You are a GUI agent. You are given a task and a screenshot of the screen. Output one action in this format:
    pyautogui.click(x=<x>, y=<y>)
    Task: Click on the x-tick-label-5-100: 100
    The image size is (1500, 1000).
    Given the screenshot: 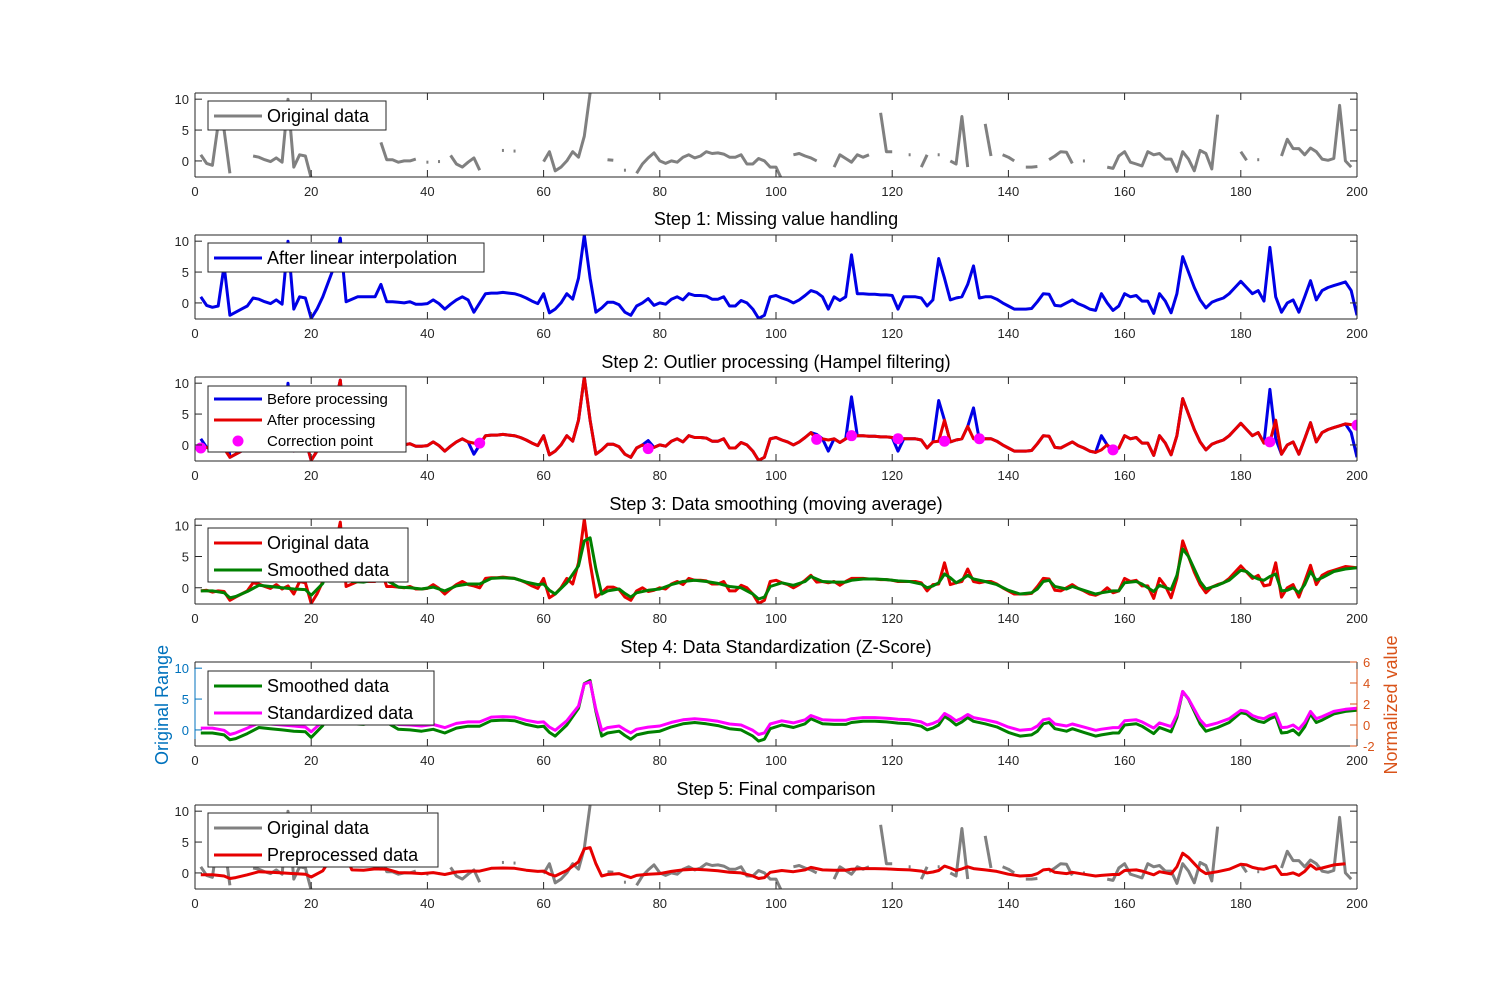 What is the action you would take?
    pyautogui.click(x=776, y=903)
    